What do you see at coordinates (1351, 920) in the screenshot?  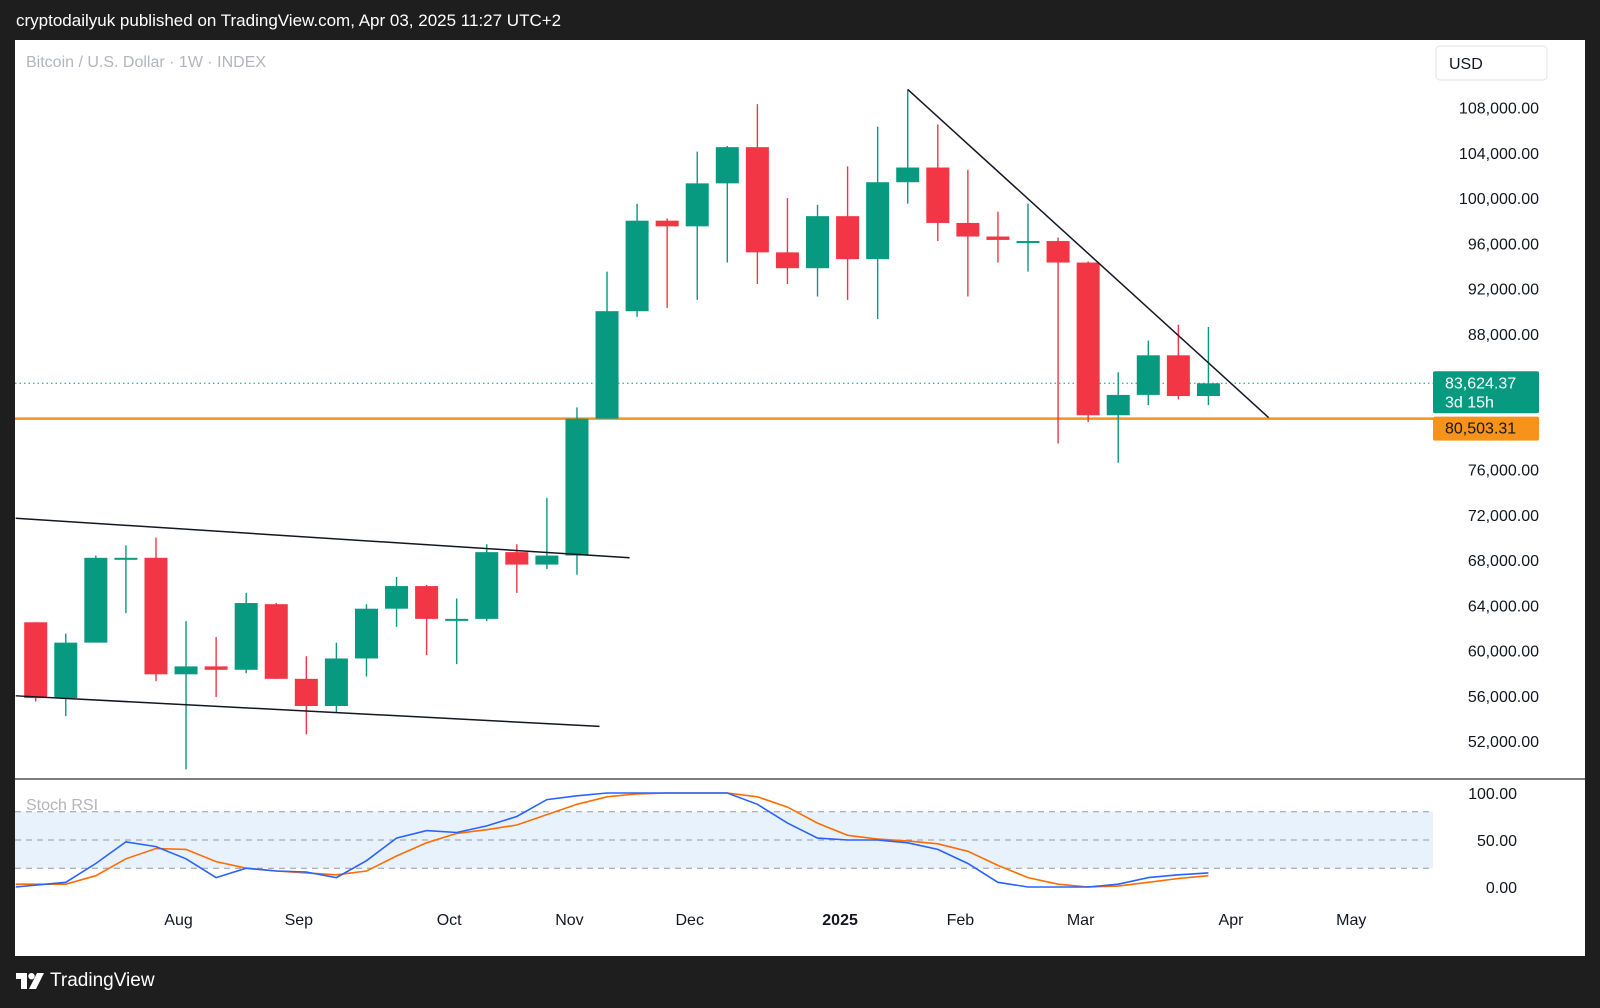 I see `time-axis-label: May` at bounding box center [1351, 920].